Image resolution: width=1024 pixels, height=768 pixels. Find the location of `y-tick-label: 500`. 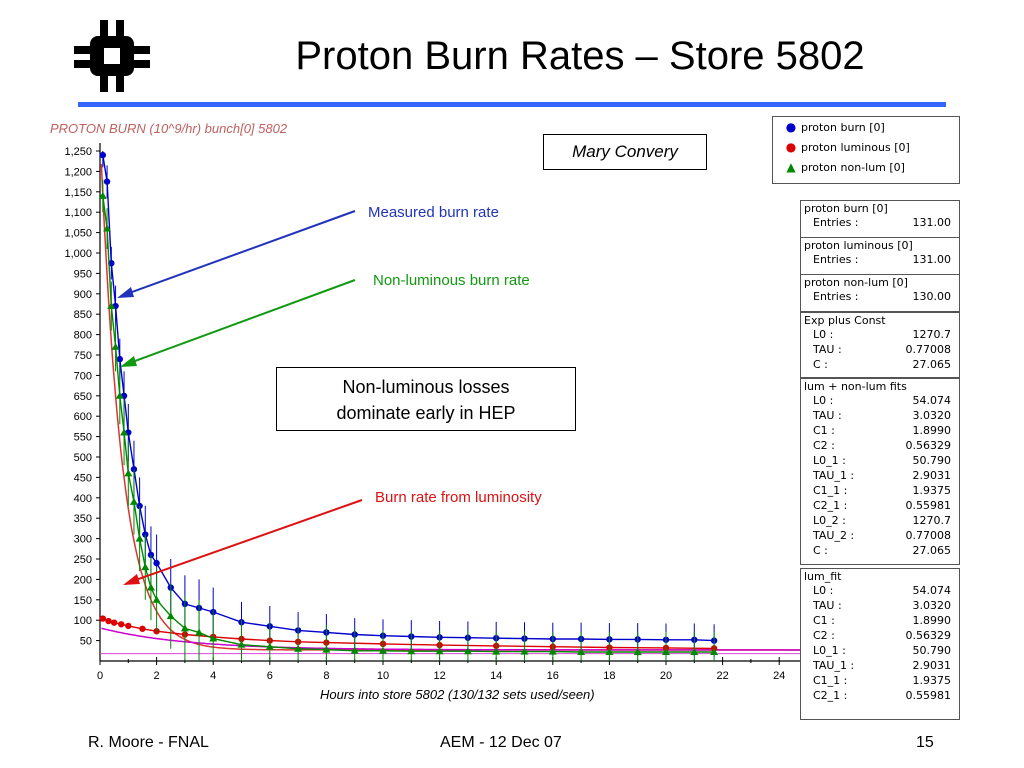

y-tick-label: 500 is located at coordinates (83, 458).